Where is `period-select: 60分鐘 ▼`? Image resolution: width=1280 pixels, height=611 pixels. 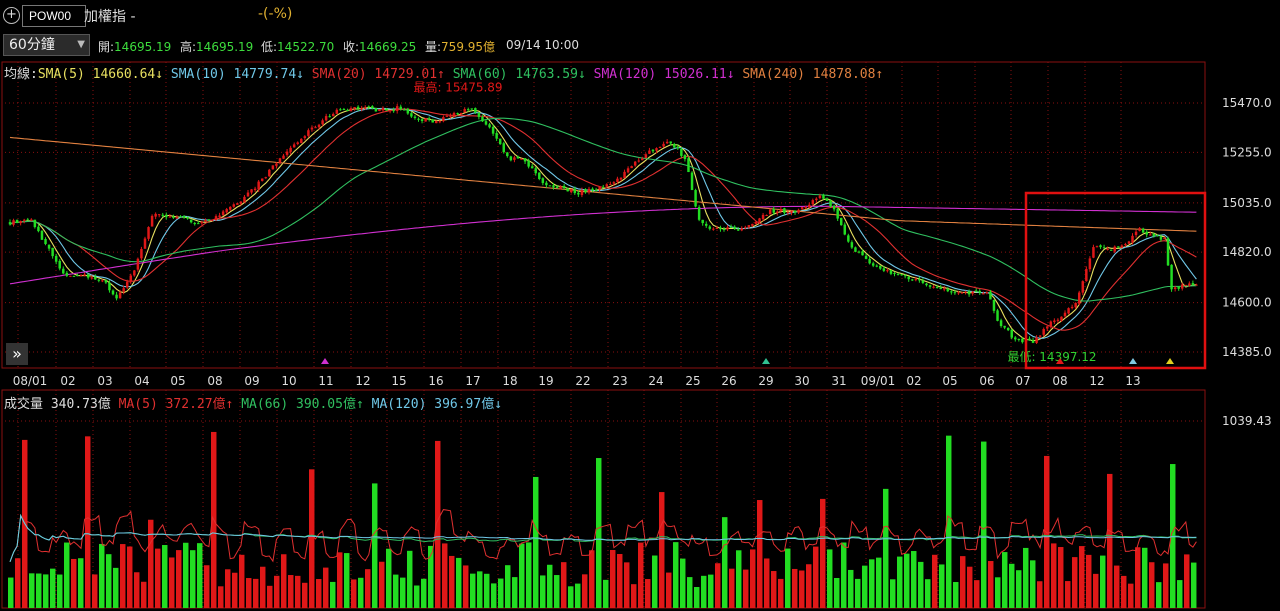 period-select: 60分鐘 ▼ is located at coordinates (46, 45).